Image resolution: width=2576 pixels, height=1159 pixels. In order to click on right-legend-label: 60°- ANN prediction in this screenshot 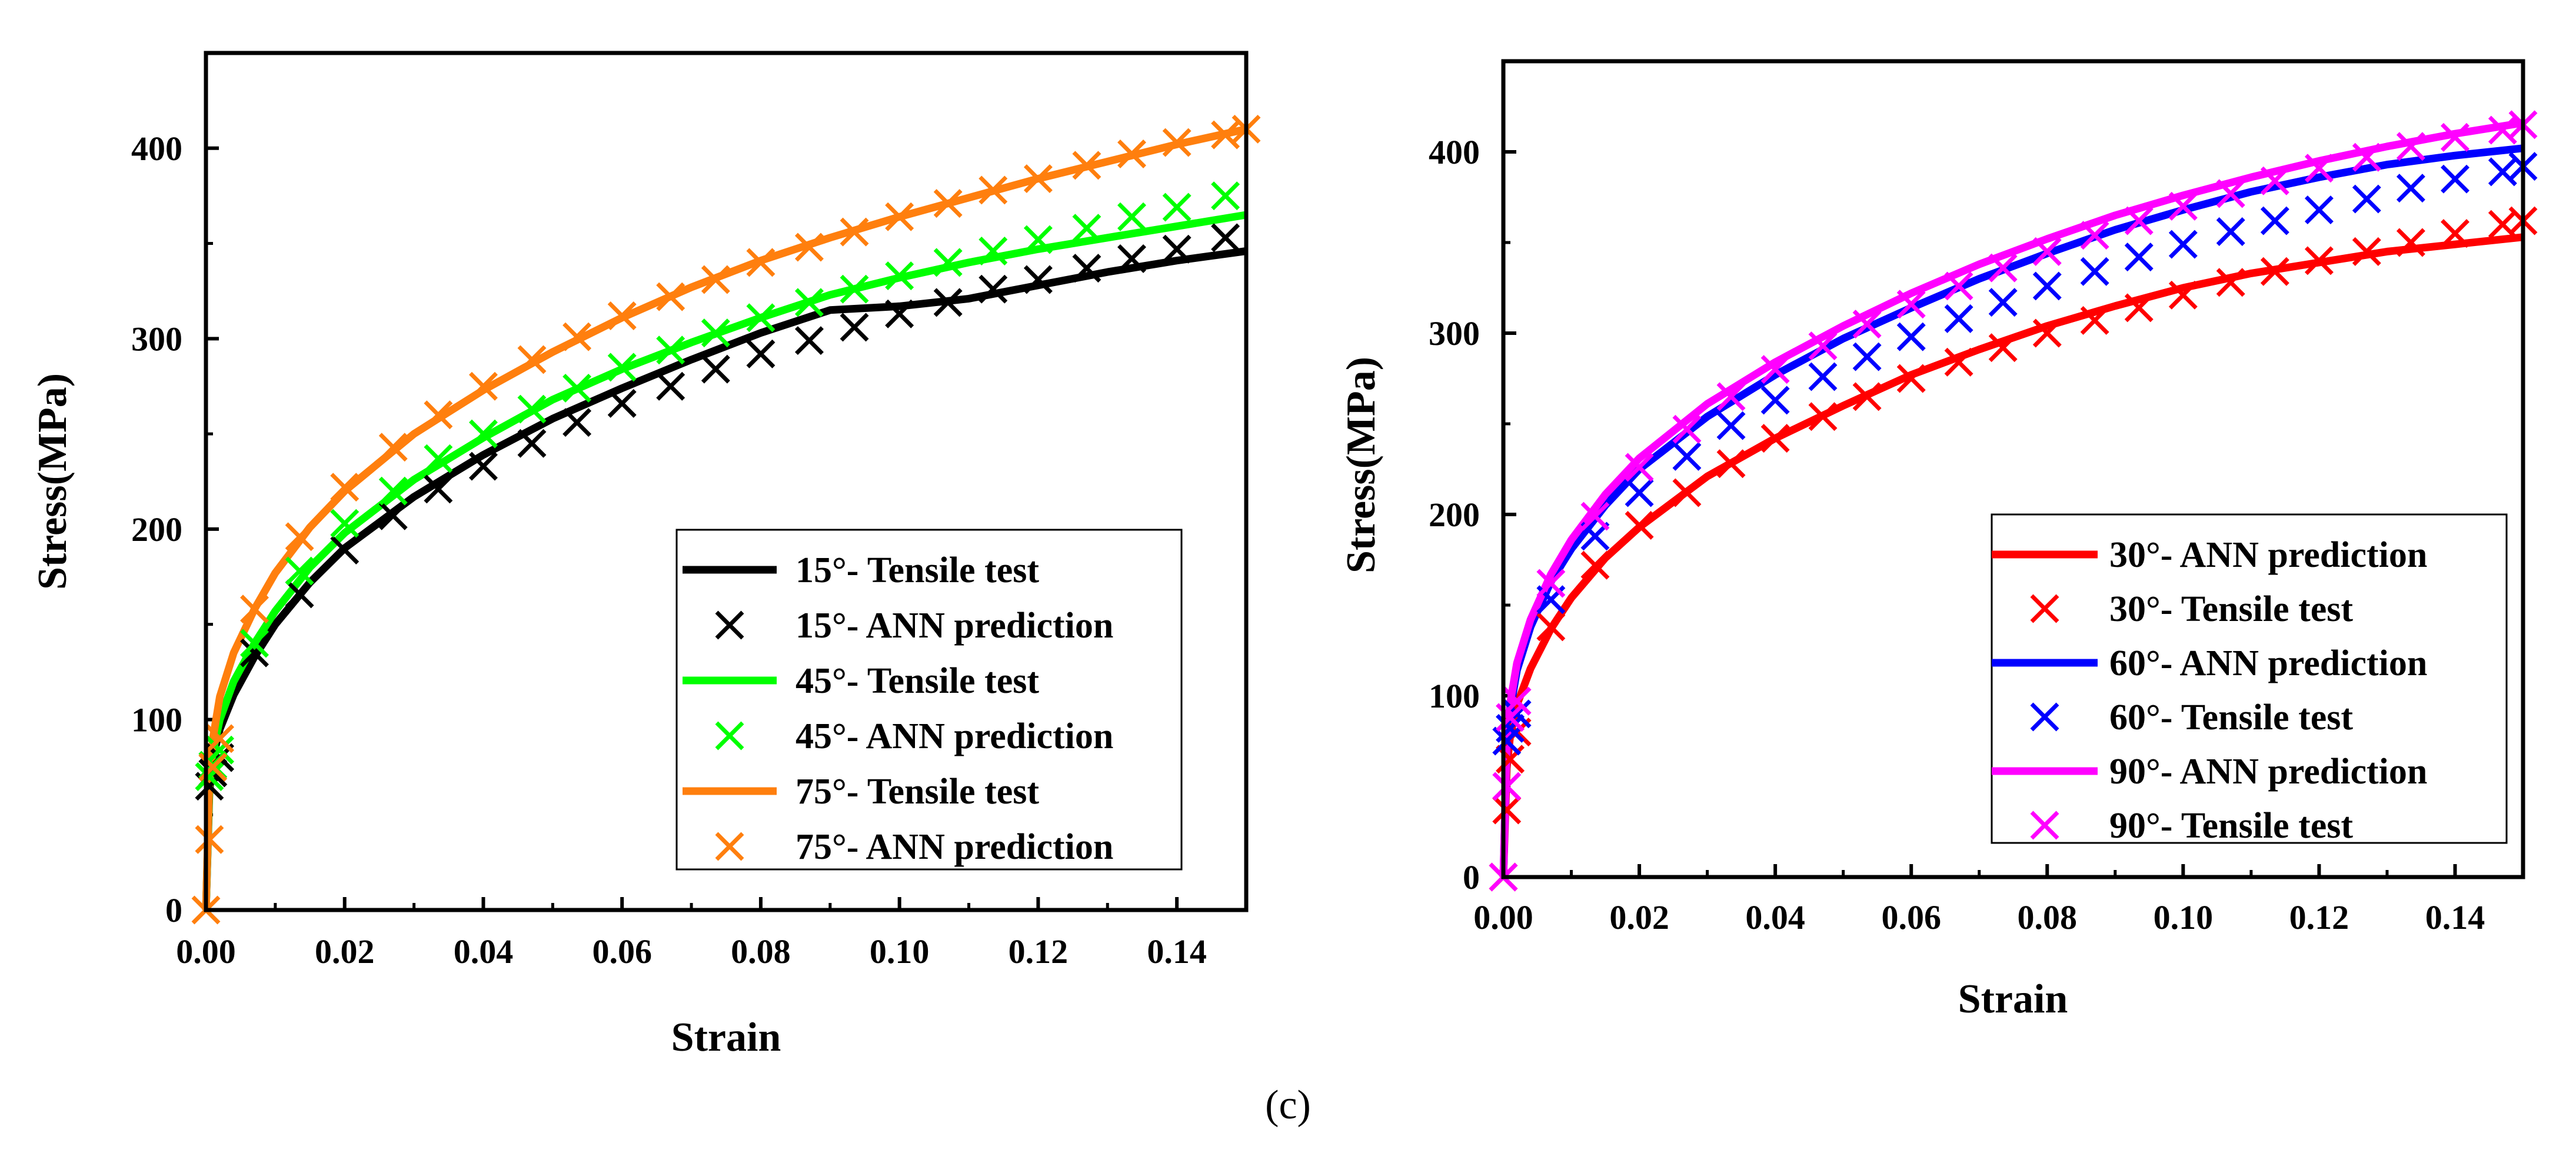, I will do `click(2268, 663)`.